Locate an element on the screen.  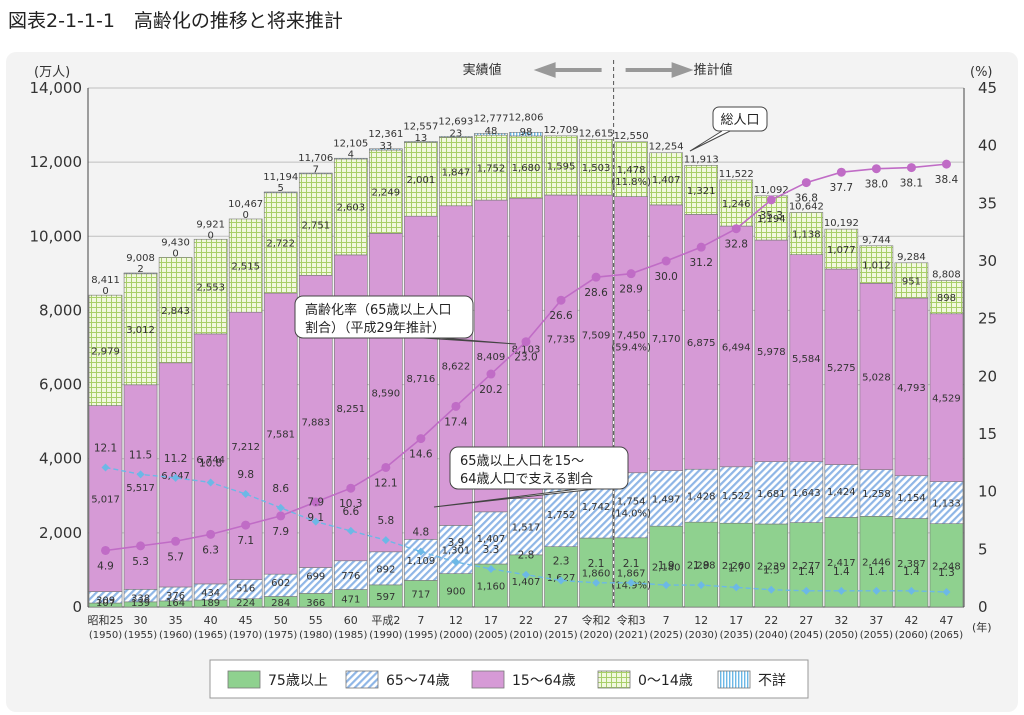
data-label-unknown: 98 is located at coordinates (526, 132).